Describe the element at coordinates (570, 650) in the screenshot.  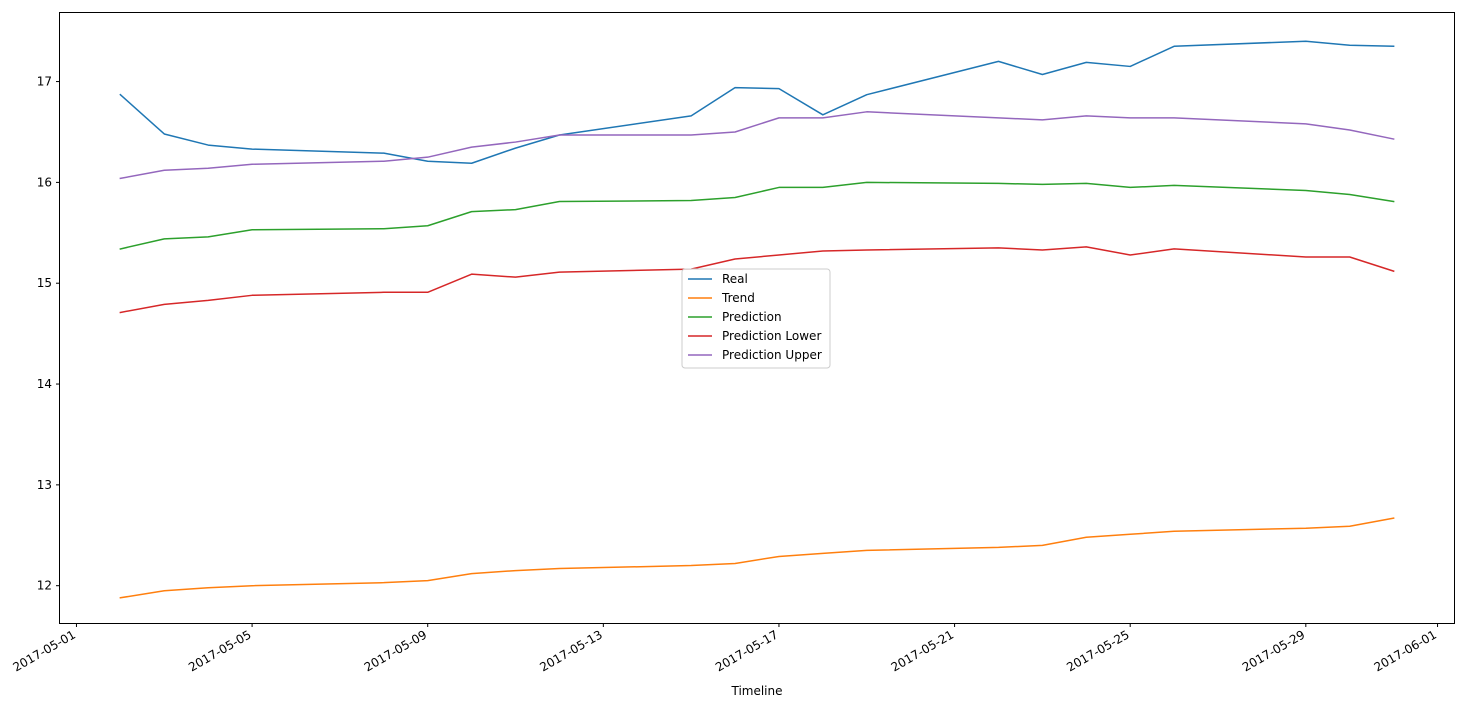
I see `x-tick-label: 2017-05-13` at that location.